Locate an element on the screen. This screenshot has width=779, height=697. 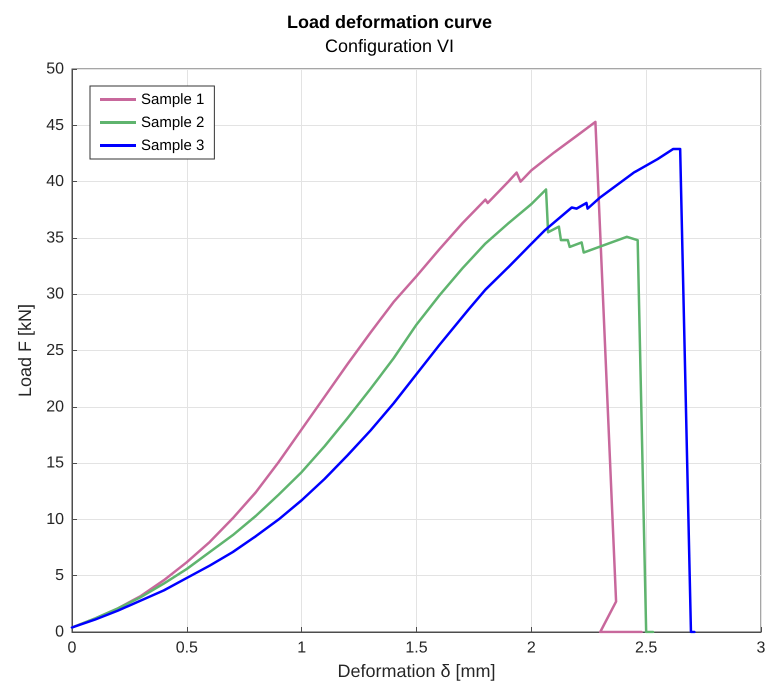
y-tick-label: 20 is located at coordinates (55, 407).